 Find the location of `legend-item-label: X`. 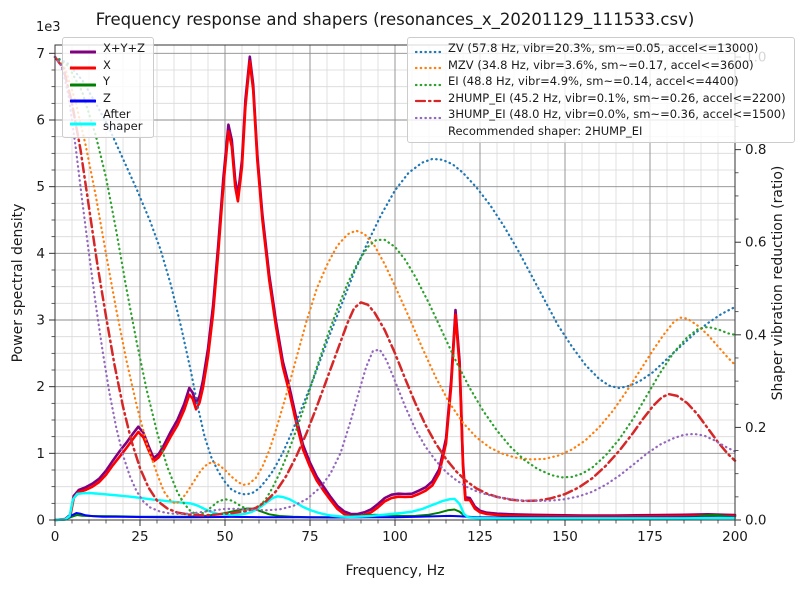

legend-item-label: X is located at coordinates (107, 64).